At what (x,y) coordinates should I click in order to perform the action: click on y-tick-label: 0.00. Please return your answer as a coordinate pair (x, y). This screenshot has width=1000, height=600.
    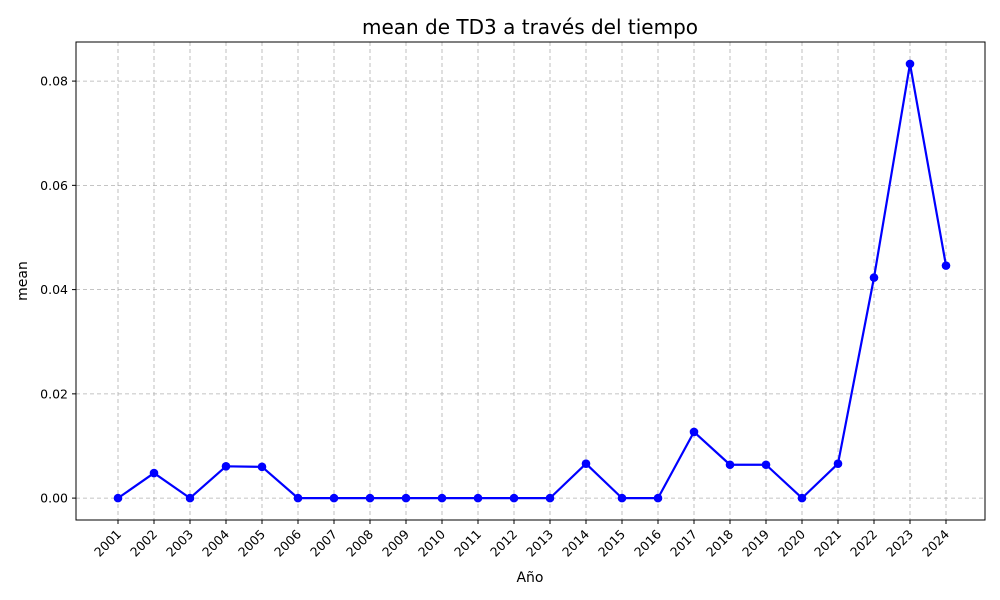
    Looking at the image, I should click on (54, 498).